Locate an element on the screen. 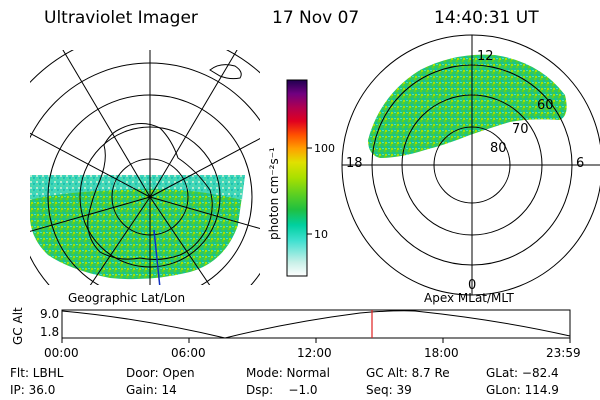  timeline-xtick-1800: 18:00 is located at coordinates (441, 353).